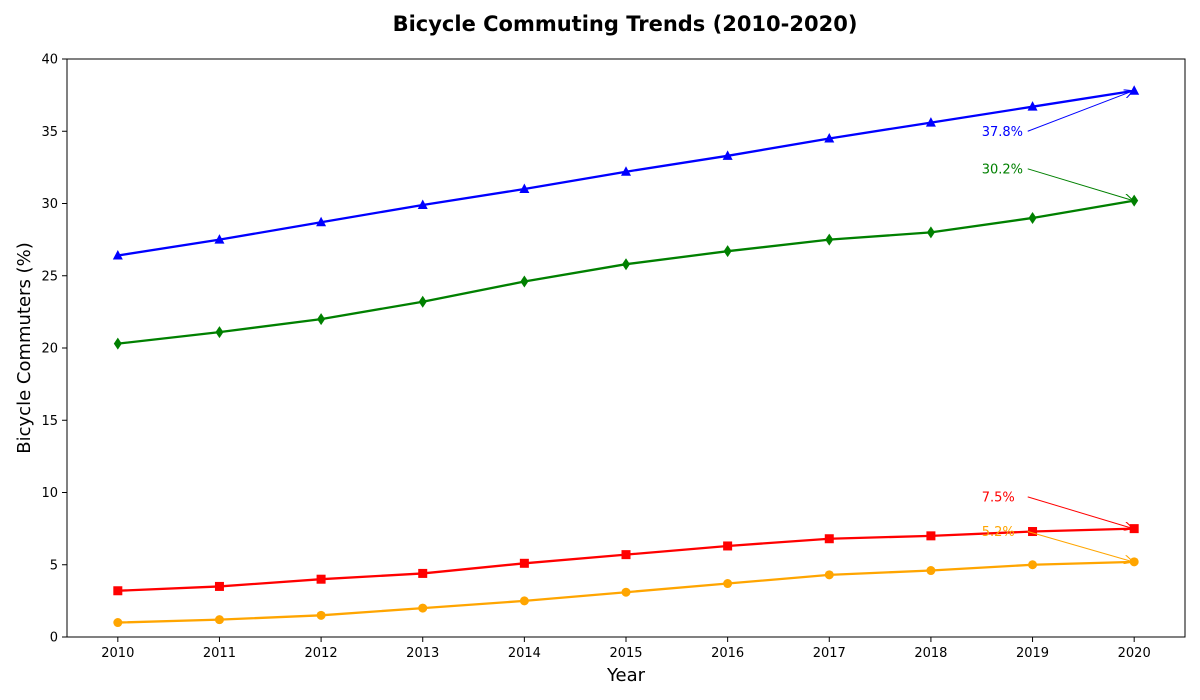 This screenshot has height=700, width=1200. What do you see at coordinates (321, 653) in the screenshot?
I see `x-tick-label: 2012` at bounding box center [321, 653].